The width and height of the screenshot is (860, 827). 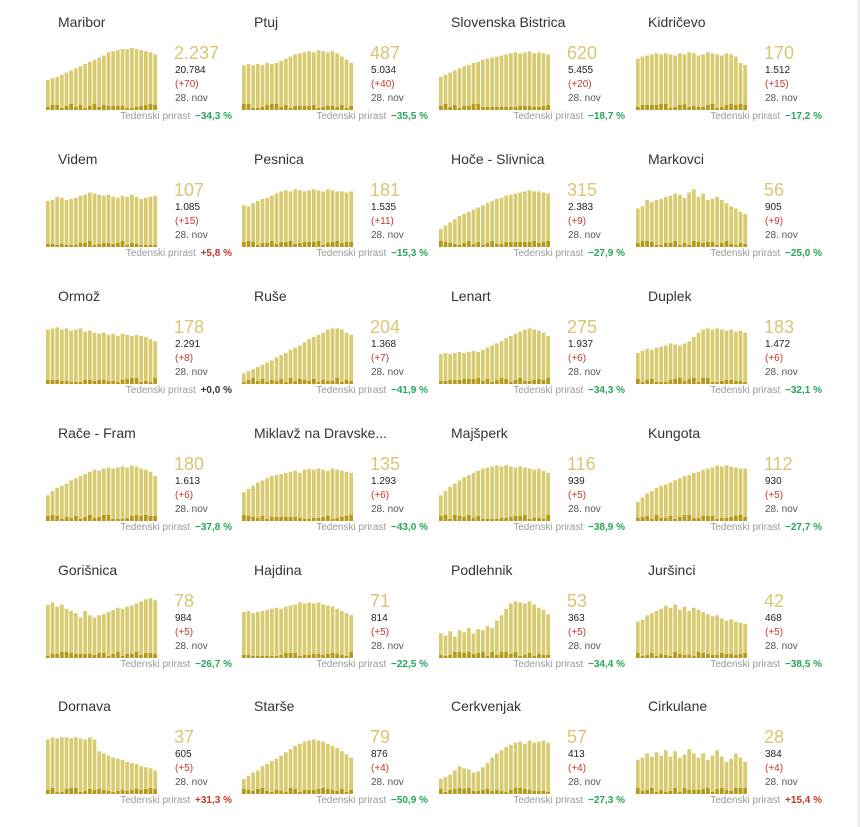 What do you see at coordinates (778, 464) in the screenshot?
I see `active-cases-value: 112` at bounding box center [778, 464].